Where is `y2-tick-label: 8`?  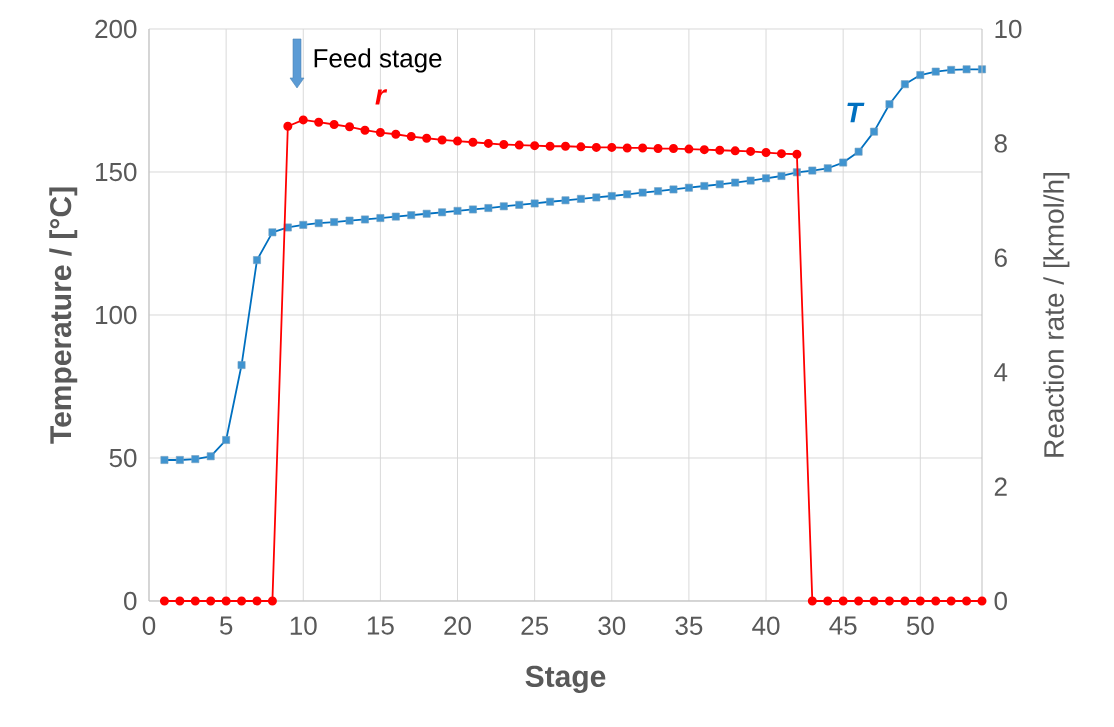
y2-tick-label: 8 is located at coordinates (1000, 143).